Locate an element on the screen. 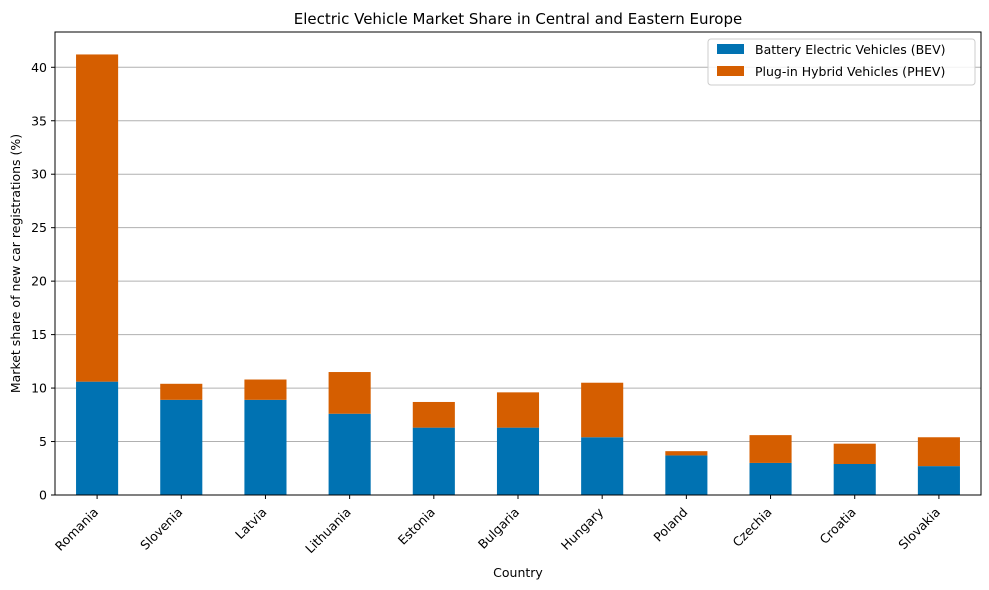  bar-bev-croatia is located at coordinates (854, 479).